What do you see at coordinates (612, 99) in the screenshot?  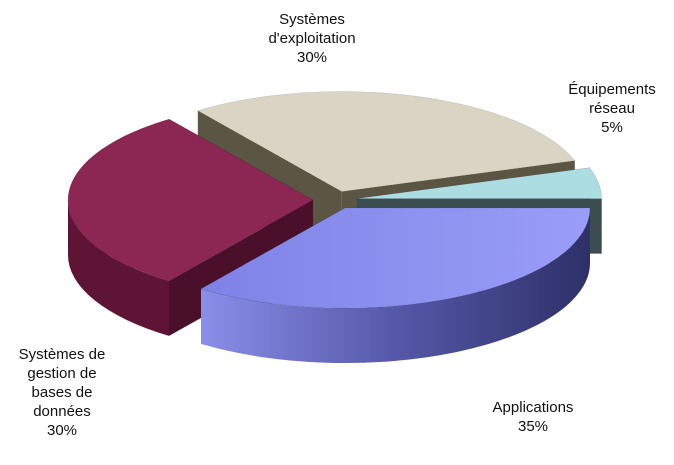 I see `category-label: Équipements réseau` at bounding box center [612, 99].